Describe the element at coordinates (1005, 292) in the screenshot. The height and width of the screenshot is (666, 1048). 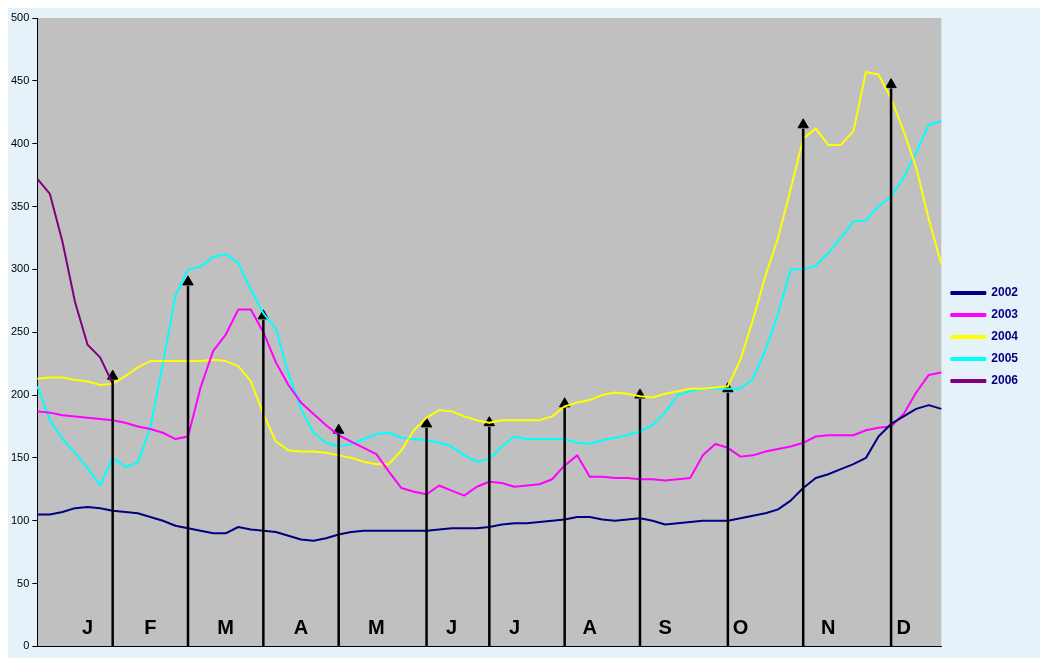
I see `legend-label: 2002` at that location.